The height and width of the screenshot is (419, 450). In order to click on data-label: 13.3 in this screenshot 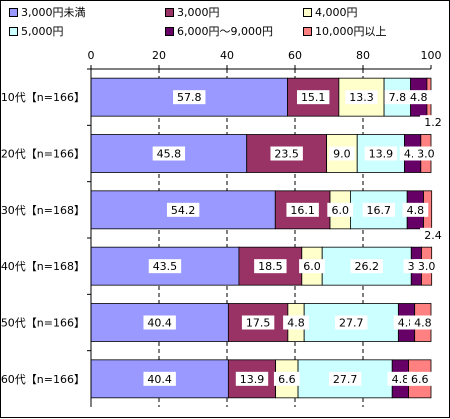, I will do `click(361, 97)`.